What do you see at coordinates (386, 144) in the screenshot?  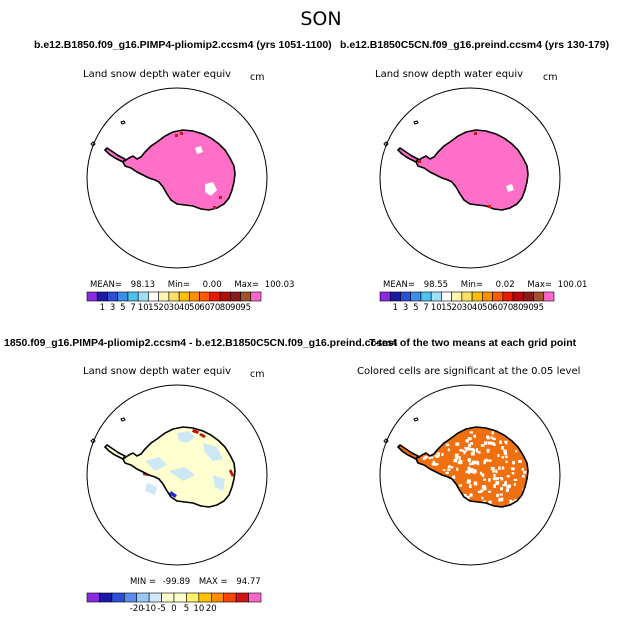 I see `panel2-island` at bounding box center [386, 144].